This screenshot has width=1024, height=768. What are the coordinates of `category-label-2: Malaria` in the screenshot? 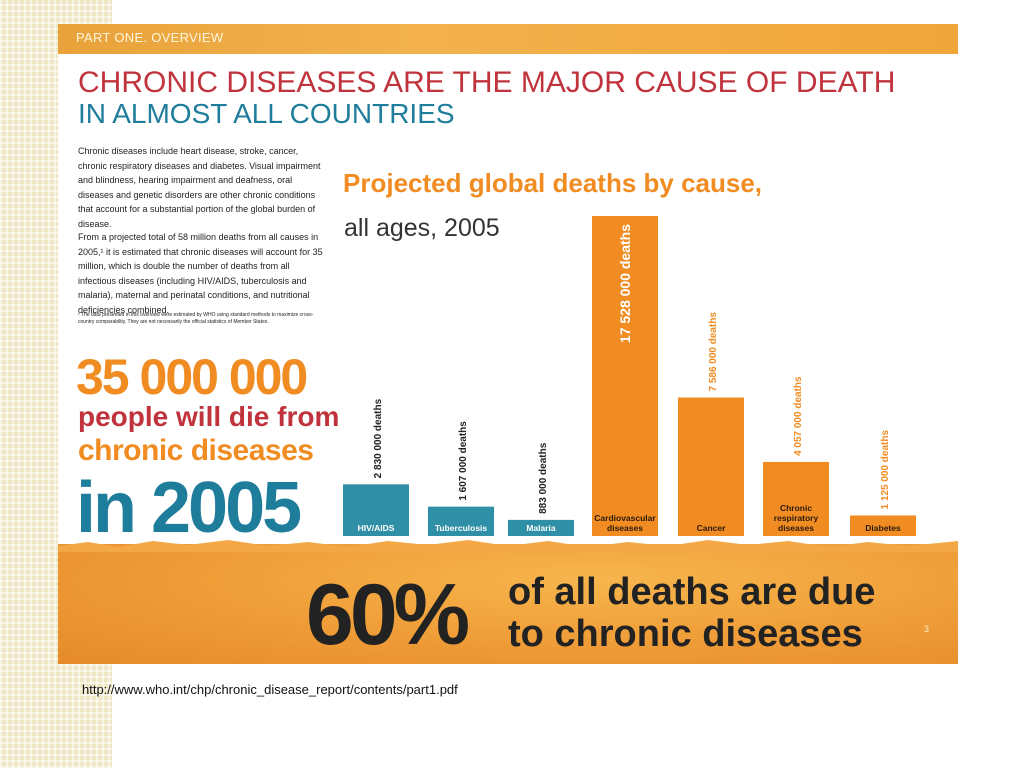 It's located at (541, 528).